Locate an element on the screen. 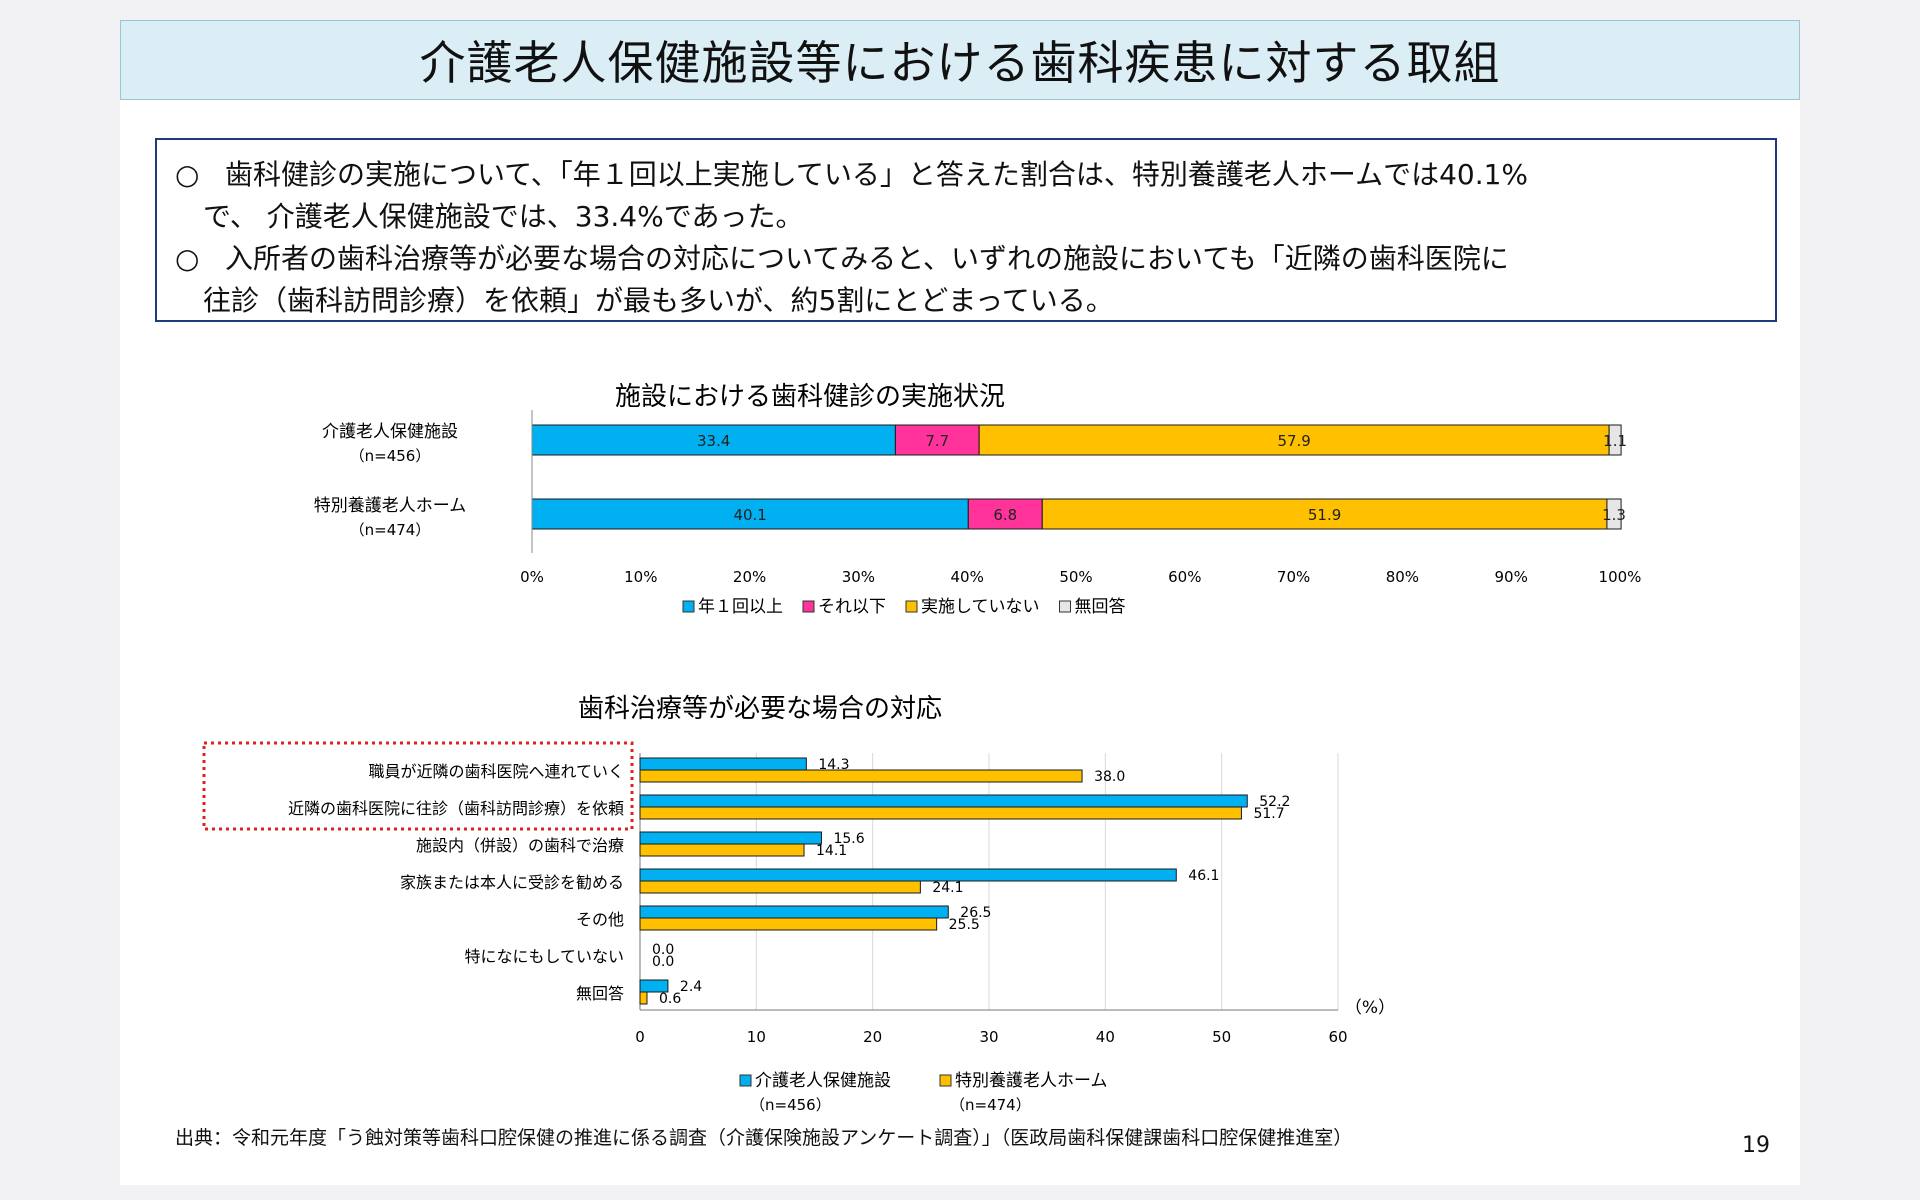 The image size is (1920, 1200). chart2-data-label: 15.6 is located at coordinates (848, 839).